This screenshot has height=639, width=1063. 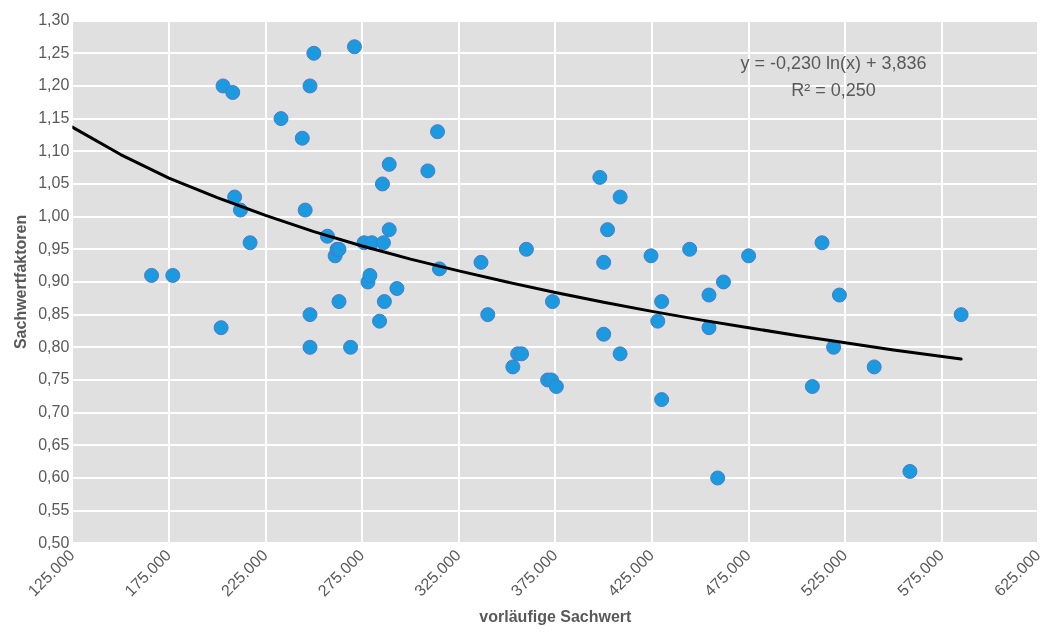 What do you see at coordinates (833, 89) in the screenshot?
I see `annotation: R² = 0,250` at bounding box center [833, 89].